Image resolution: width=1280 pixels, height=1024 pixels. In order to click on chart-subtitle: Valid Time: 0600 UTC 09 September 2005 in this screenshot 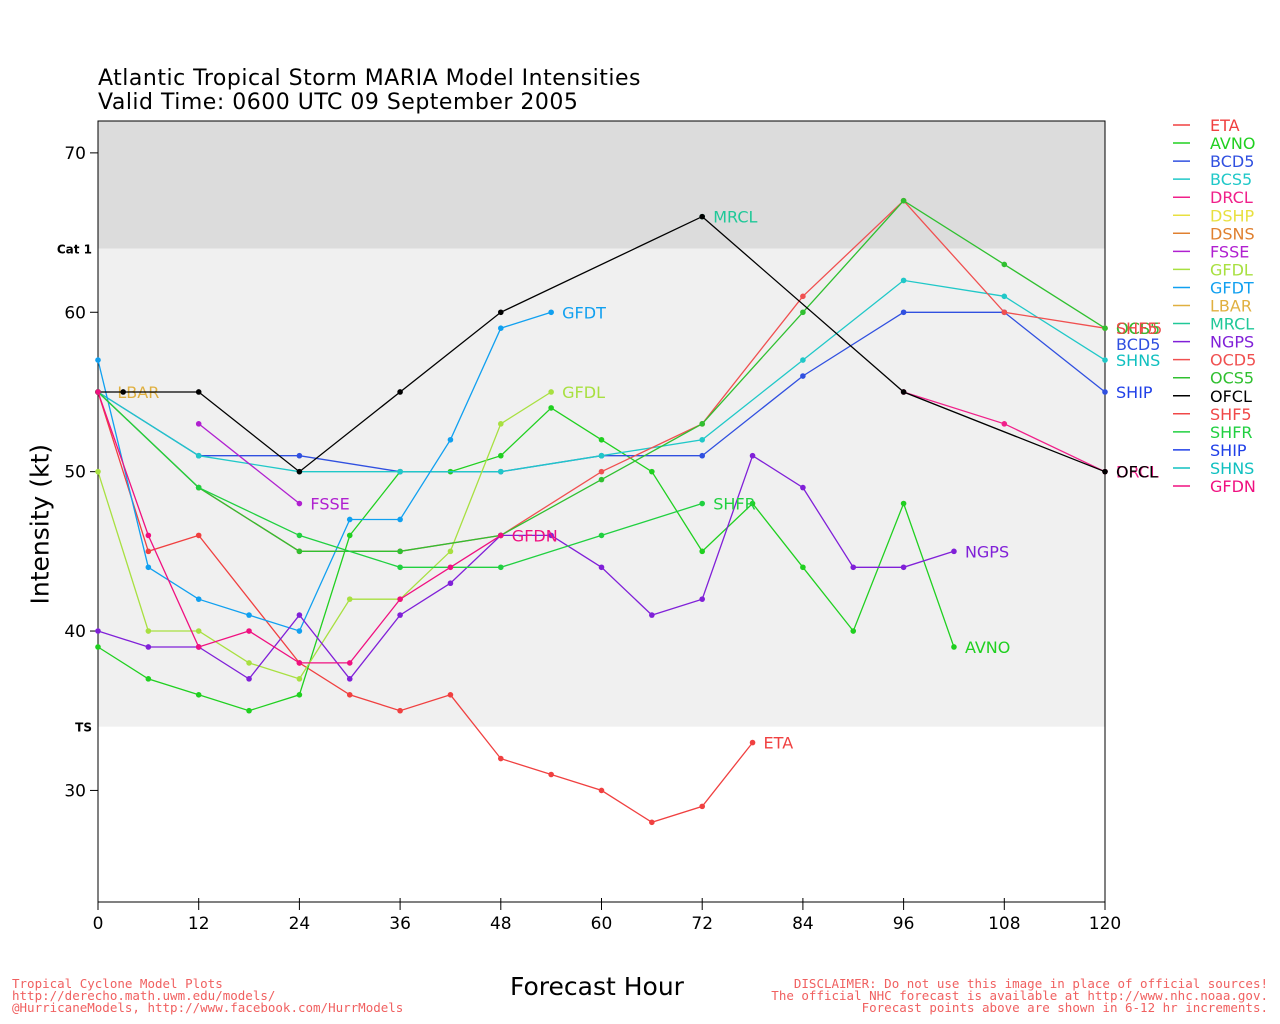, I will do `click(338, 102)`.